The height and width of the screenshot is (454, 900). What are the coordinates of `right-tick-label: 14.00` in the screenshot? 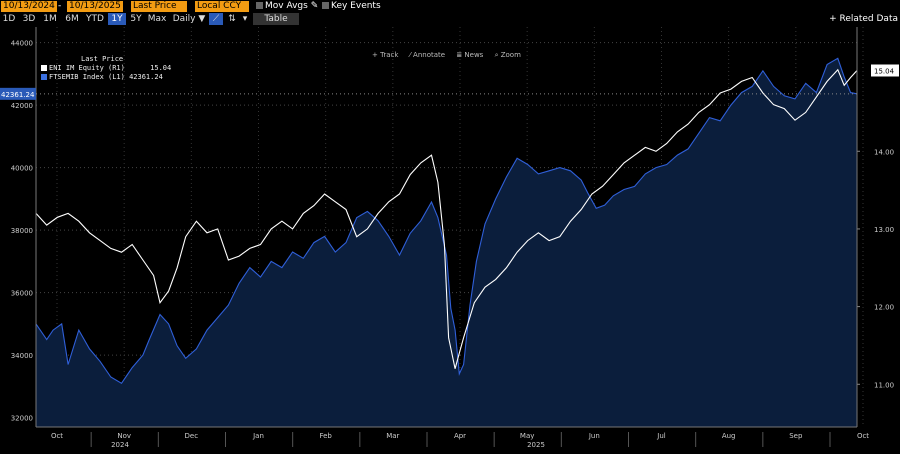 It's located at (884, 152).